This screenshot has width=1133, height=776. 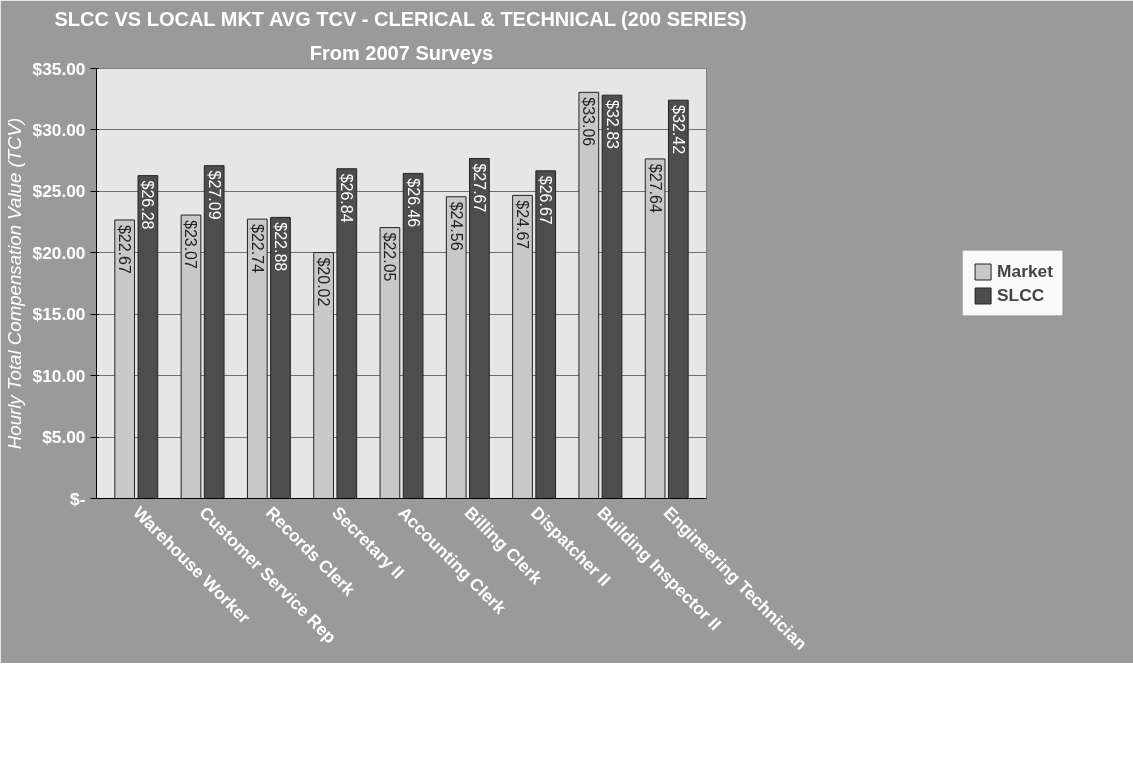 What do you see at coordinates (64, 437) in the screenshot?
I see `y-tick-label: $5.00` at bounding box center [64, 437].